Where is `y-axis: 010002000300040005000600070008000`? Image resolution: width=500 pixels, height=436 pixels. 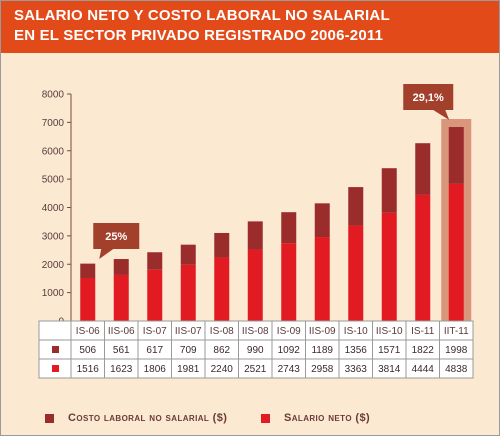
y-axis: 010002000300040005000600070008000 is located at coordinates (57, 209).